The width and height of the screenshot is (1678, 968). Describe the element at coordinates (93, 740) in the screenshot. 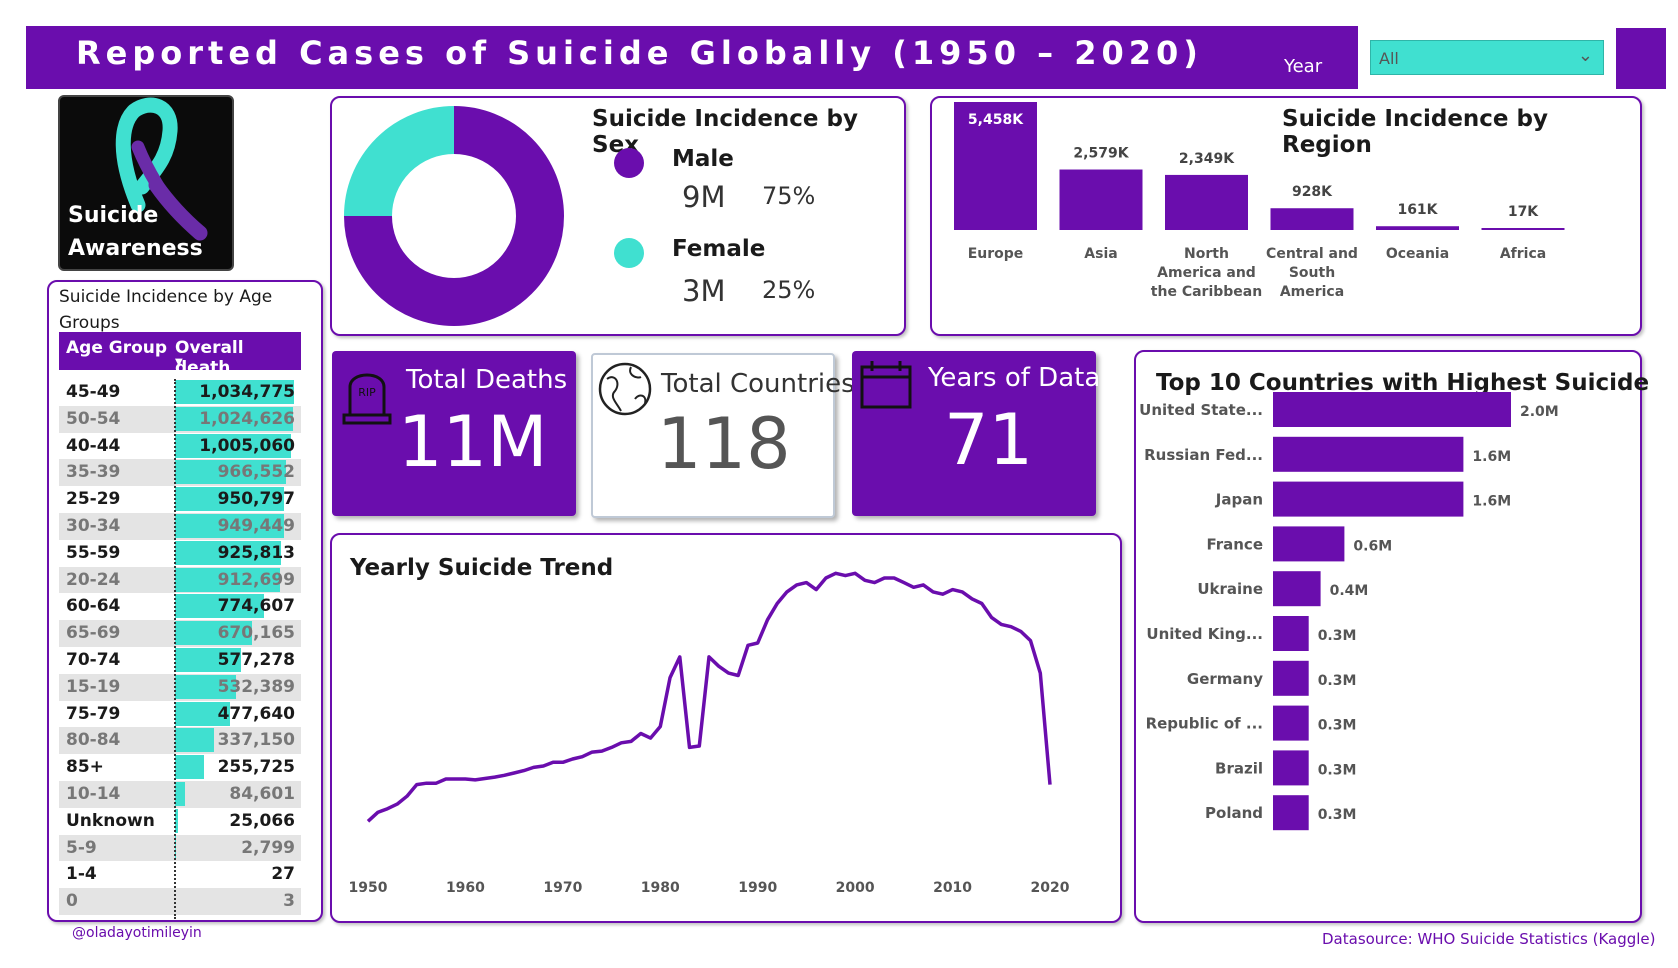

I see `age-group-cell: 80-84` at that location.